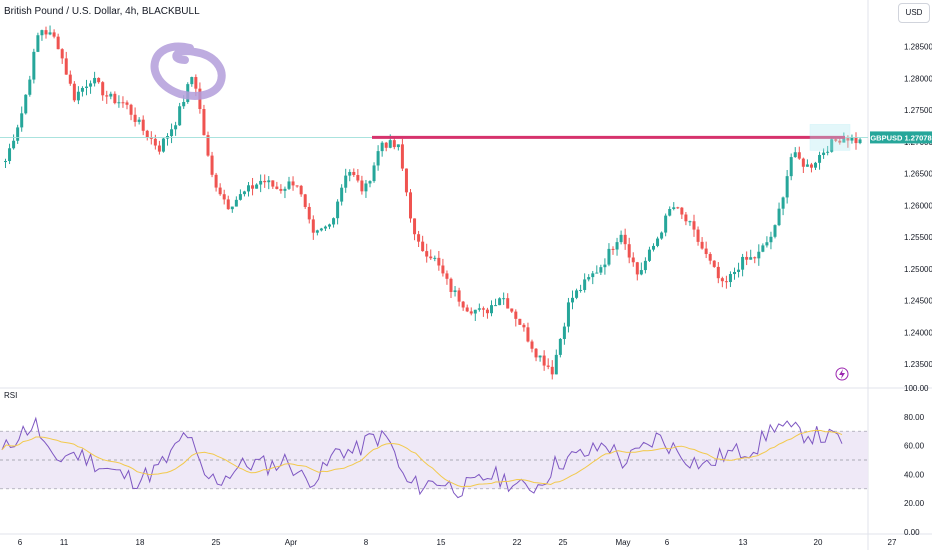  Describe the element at coordinates (441, 542) in the screenshot. I see `time-tick-label: 15` at that location.